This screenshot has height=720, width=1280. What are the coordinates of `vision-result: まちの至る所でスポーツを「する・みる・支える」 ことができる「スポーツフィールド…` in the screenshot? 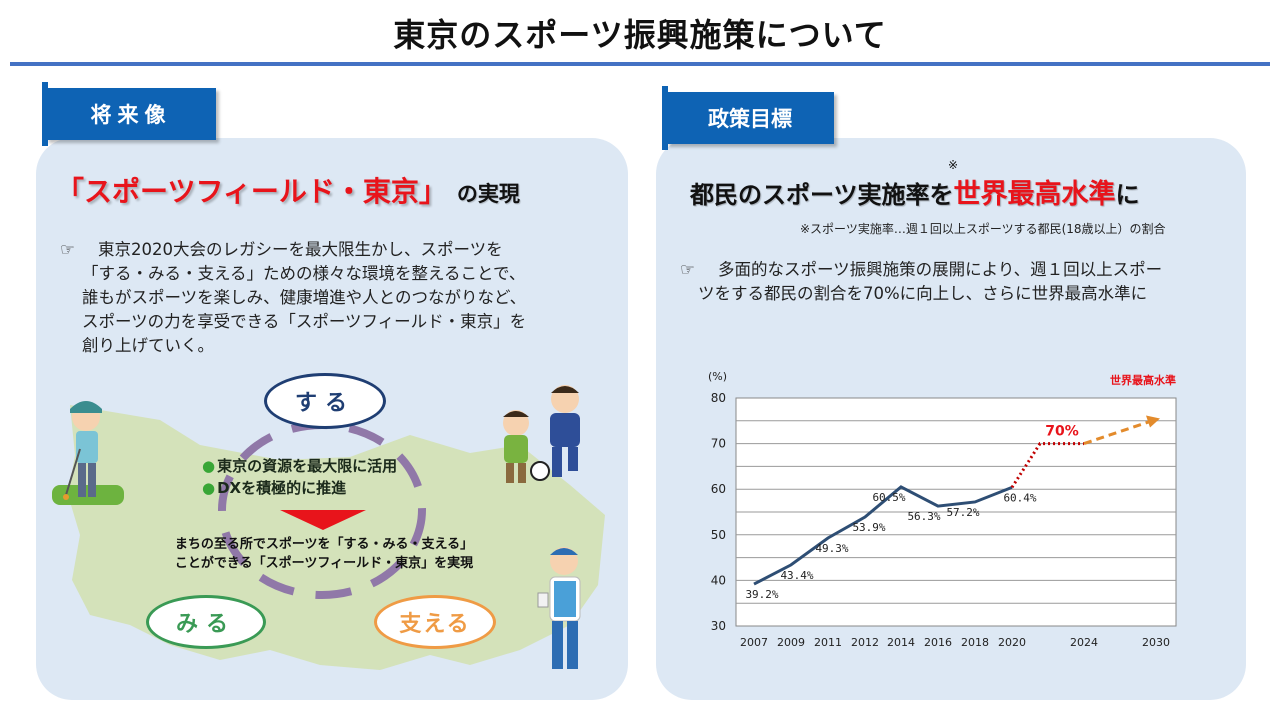 It's located at (324, 554).